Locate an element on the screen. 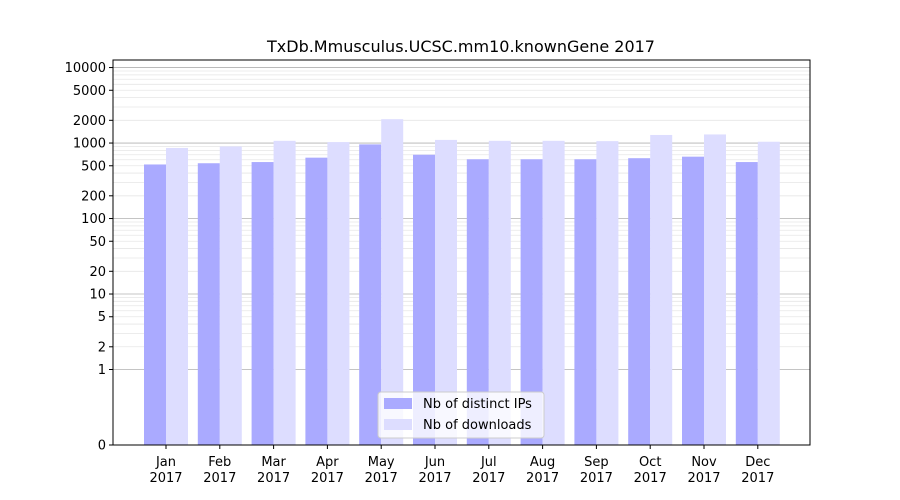 This screenshot has height=500, width=900. x-tick-label-month: May is located at coordinates (381, 462).